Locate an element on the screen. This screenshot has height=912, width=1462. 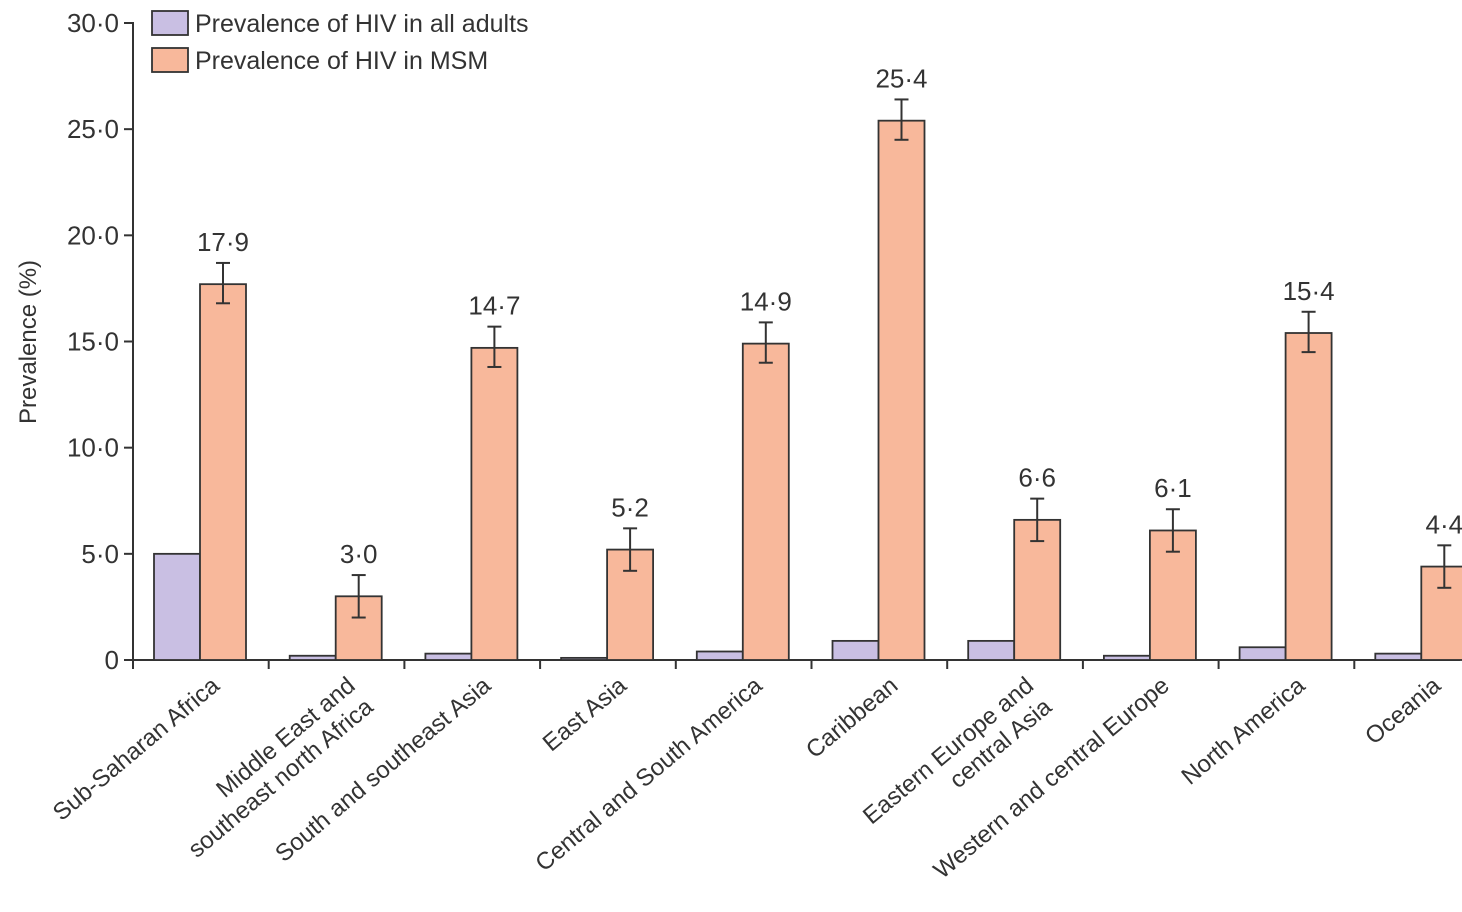
data-label-msm: 6·1 is located at coordinates (1173, 488).